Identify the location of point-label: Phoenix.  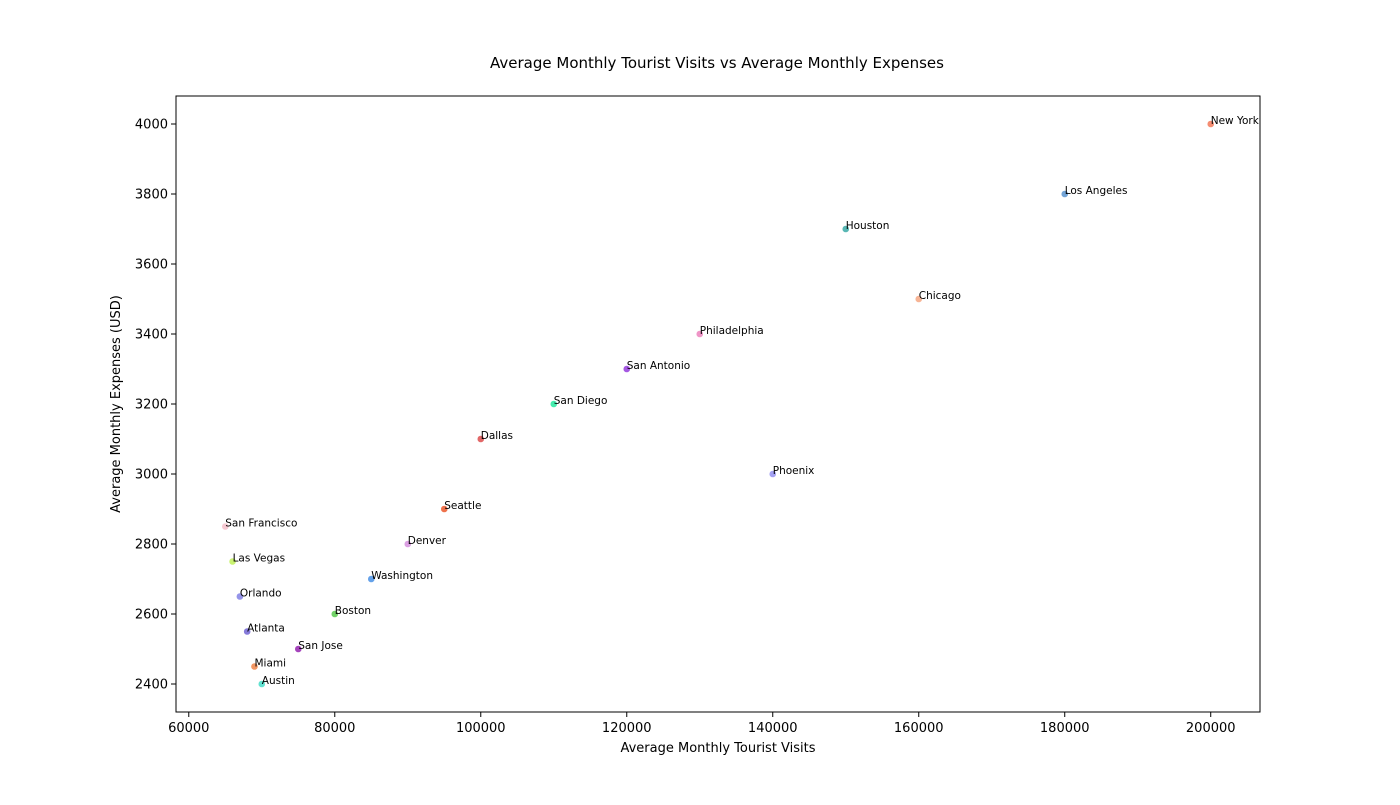
(794, 471).